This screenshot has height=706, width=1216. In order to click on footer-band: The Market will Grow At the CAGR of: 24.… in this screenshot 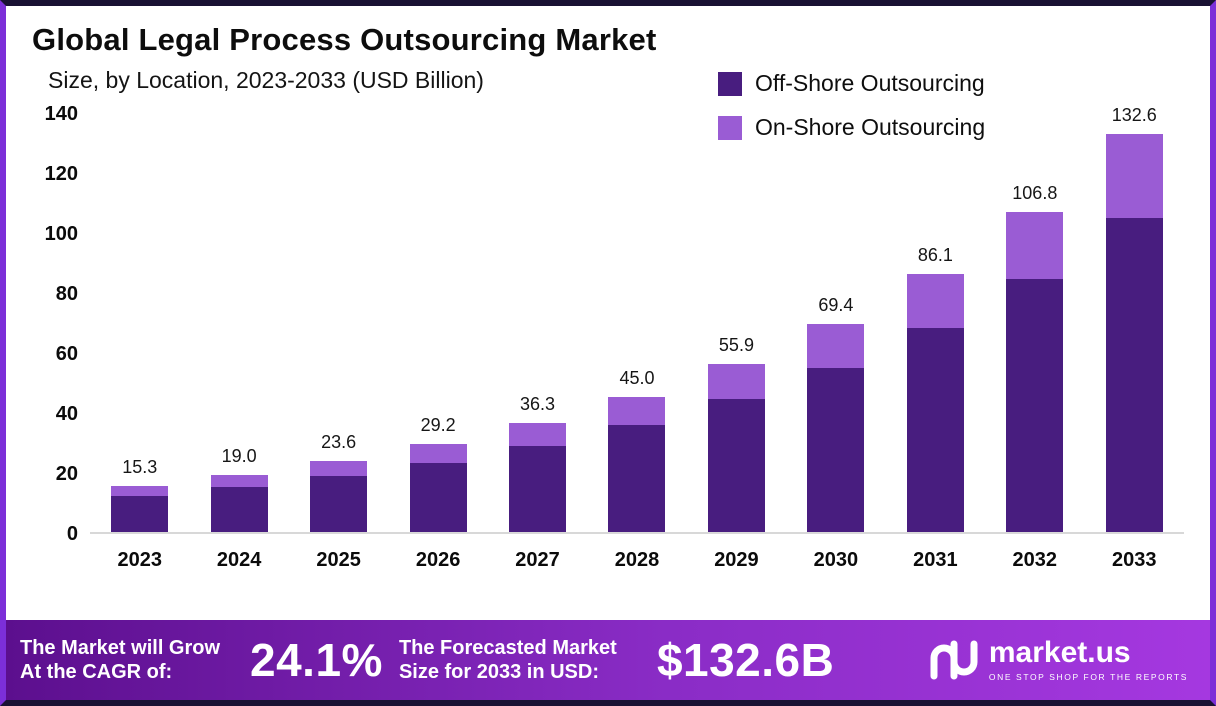, I will do `click(608, 660)`.